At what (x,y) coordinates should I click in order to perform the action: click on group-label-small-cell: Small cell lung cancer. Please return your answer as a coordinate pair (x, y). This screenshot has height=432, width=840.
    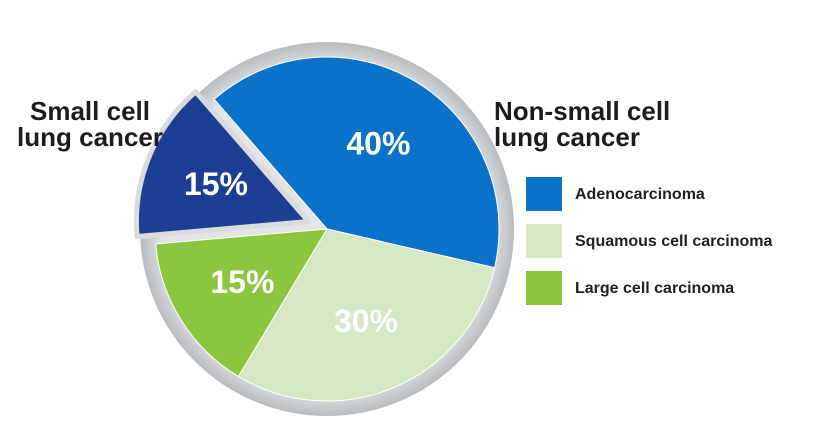
    Looking at the image, I should click on (90, 124).